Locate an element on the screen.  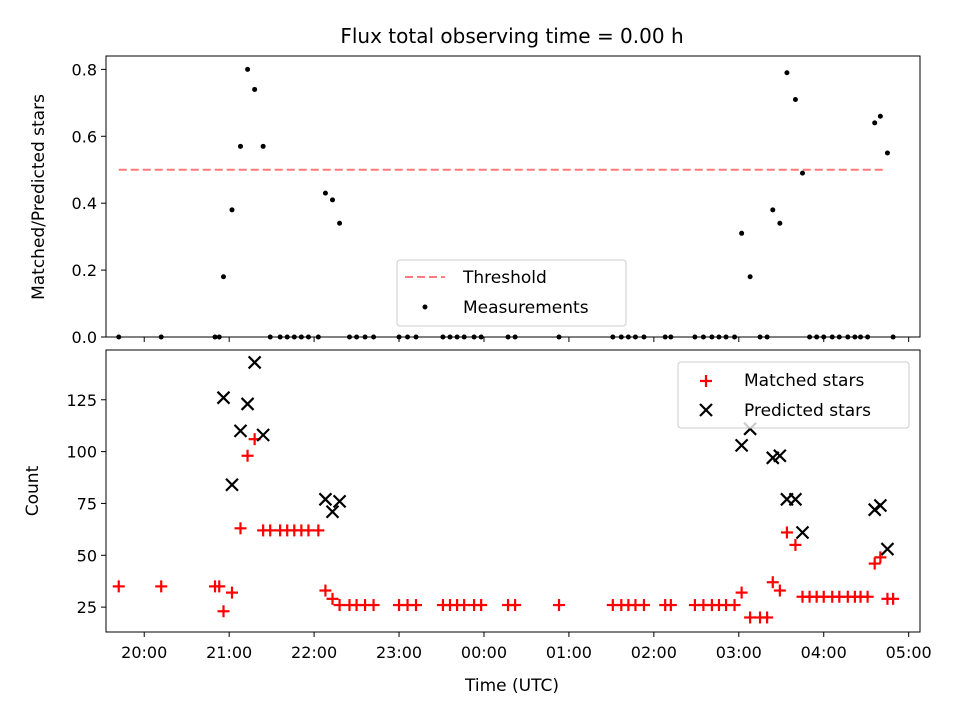
figure-title: Flux total observing time = 0.00 h is located at coordinates (511, 36).